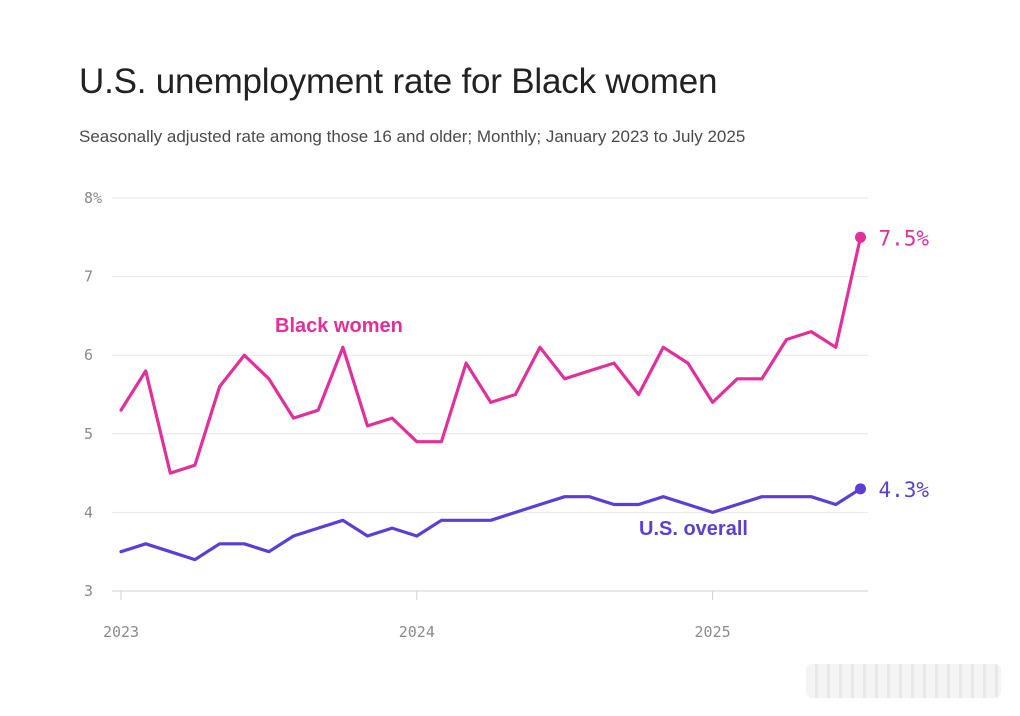  Describe the element at coordinates (88, 512) in the screenshot. I see `y-tick-label-4: 4` at that location.